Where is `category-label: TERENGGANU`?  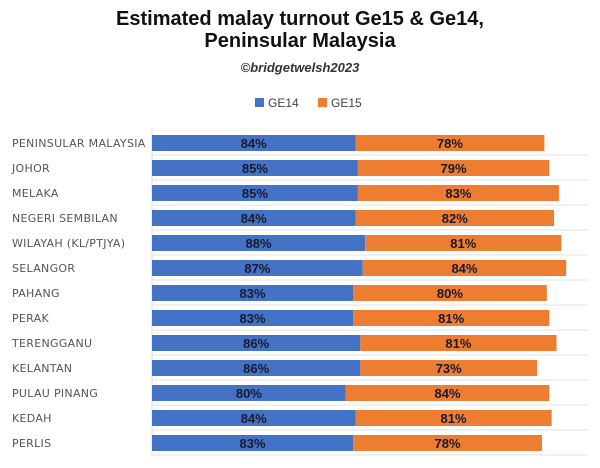
category-label: TERENGGANU is located at coordinates (51, 343).